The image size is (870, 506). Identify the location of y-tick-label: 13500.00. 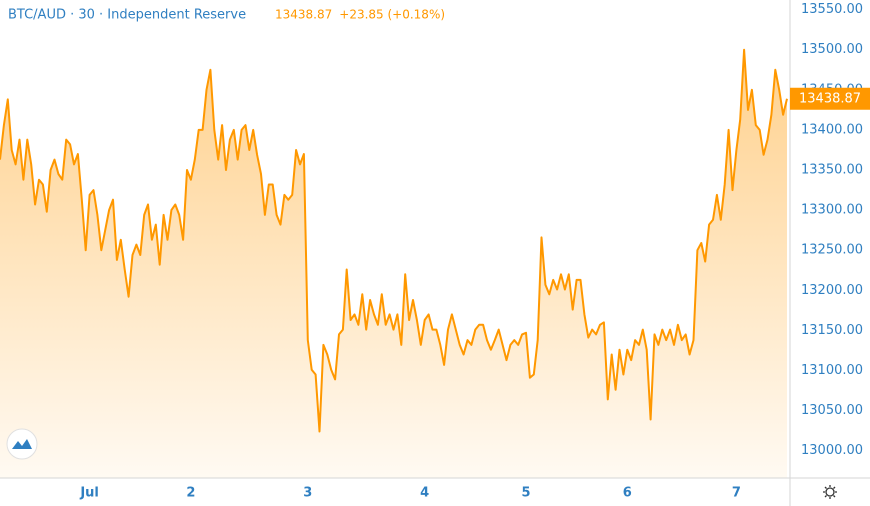
(832, 49).